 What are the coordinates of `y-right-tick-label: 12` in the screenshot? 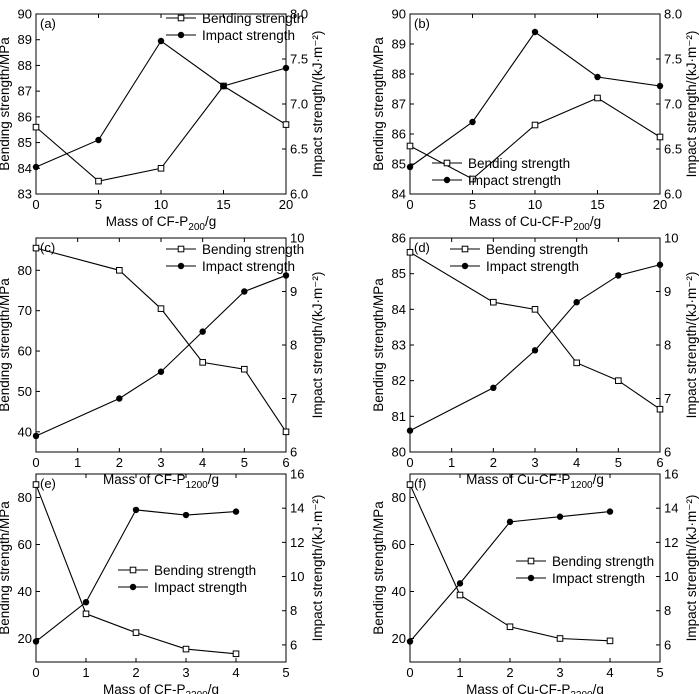 It's located at (297, 542).